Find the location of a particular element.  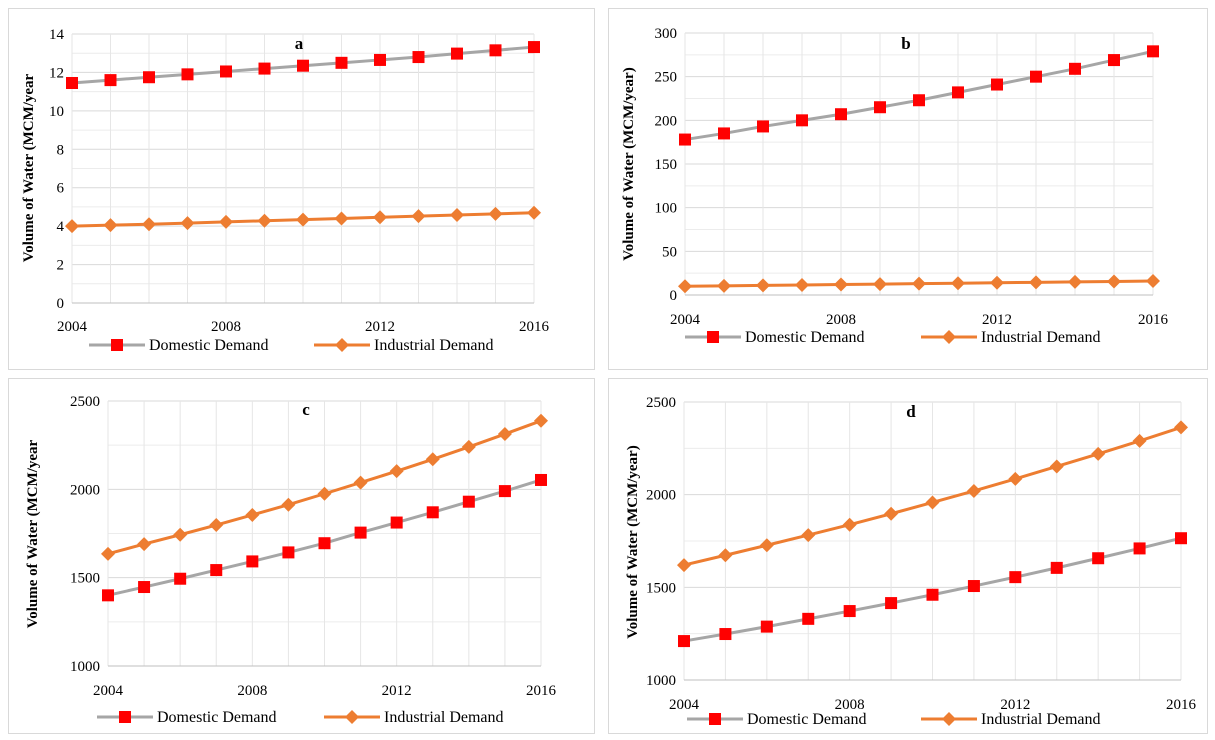

y-tick-label: 14 is located at coordinates (57, 35).